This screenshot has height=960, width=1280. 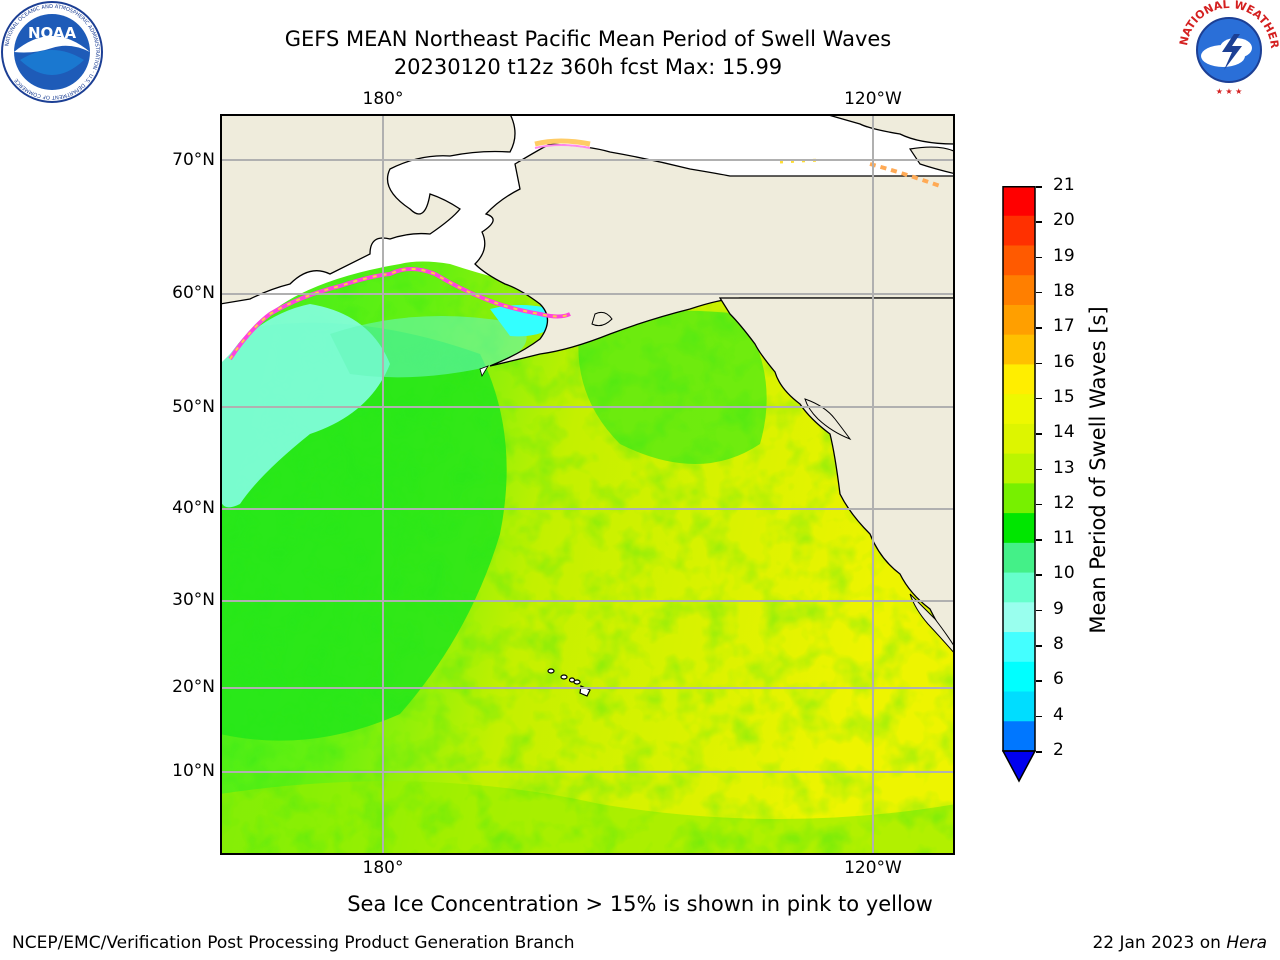 What do you see at coordinates (1058, 714) in the screenshot?
I see `colorbar-tick-label: 4` at bounding box center [1058, 714].